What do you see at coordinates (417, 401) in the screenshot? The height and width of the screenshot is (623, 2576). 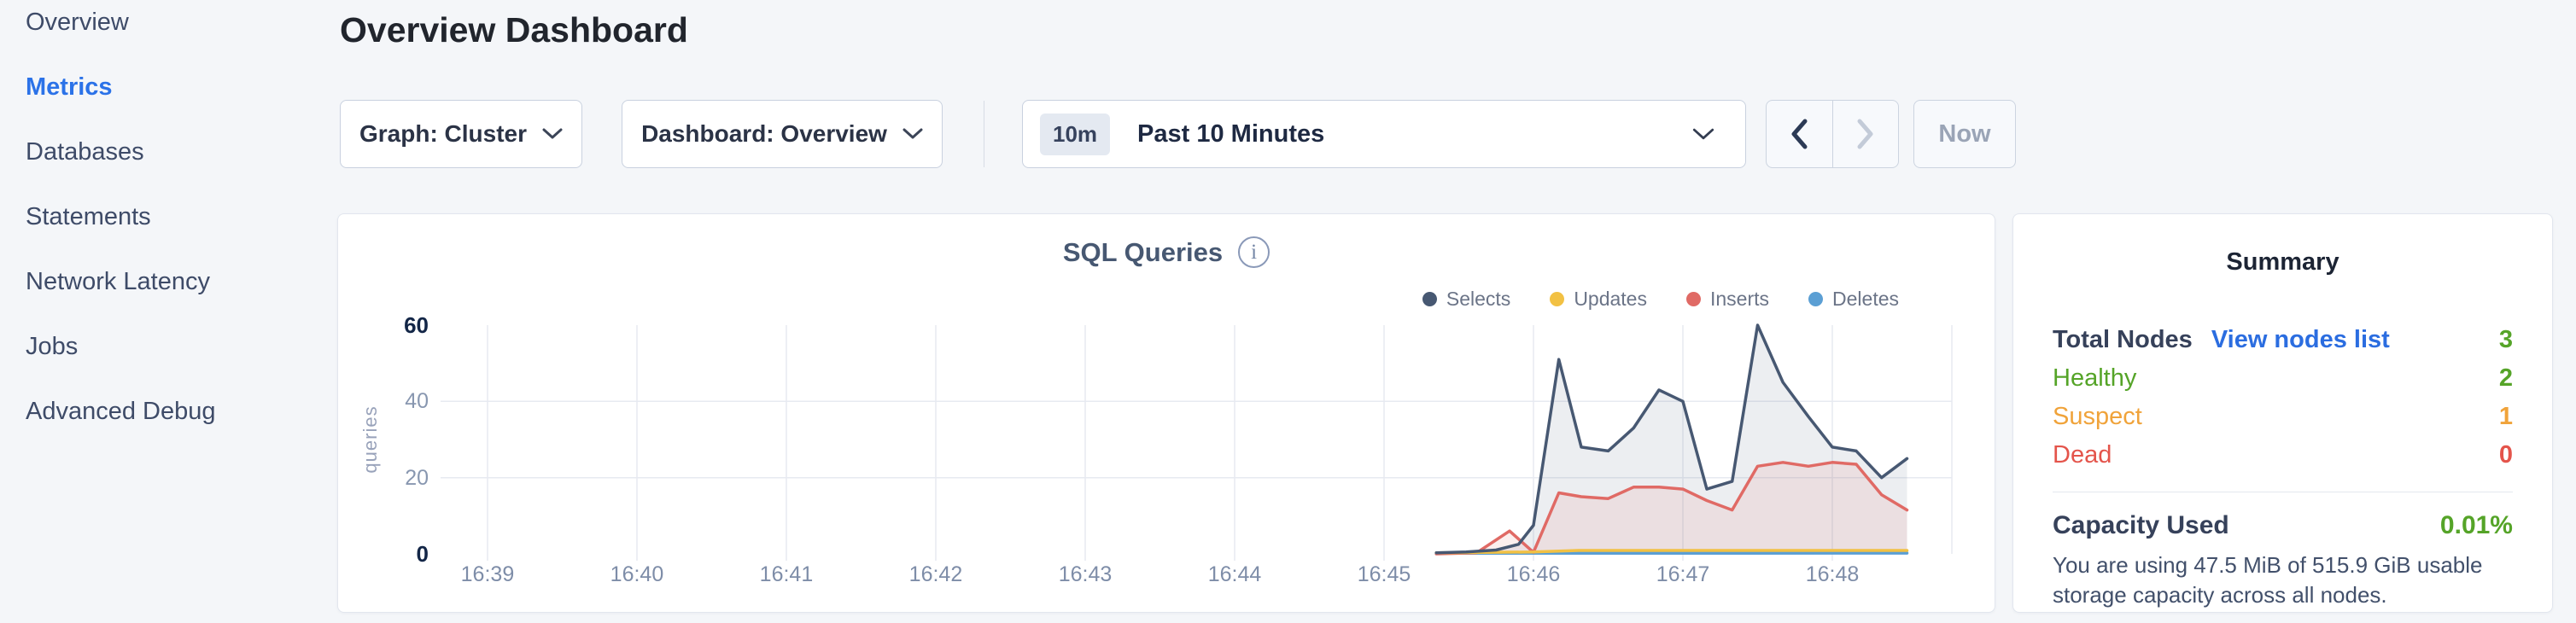 I see `y-axis-tick-label: 40` at bounding box center [417, 401].